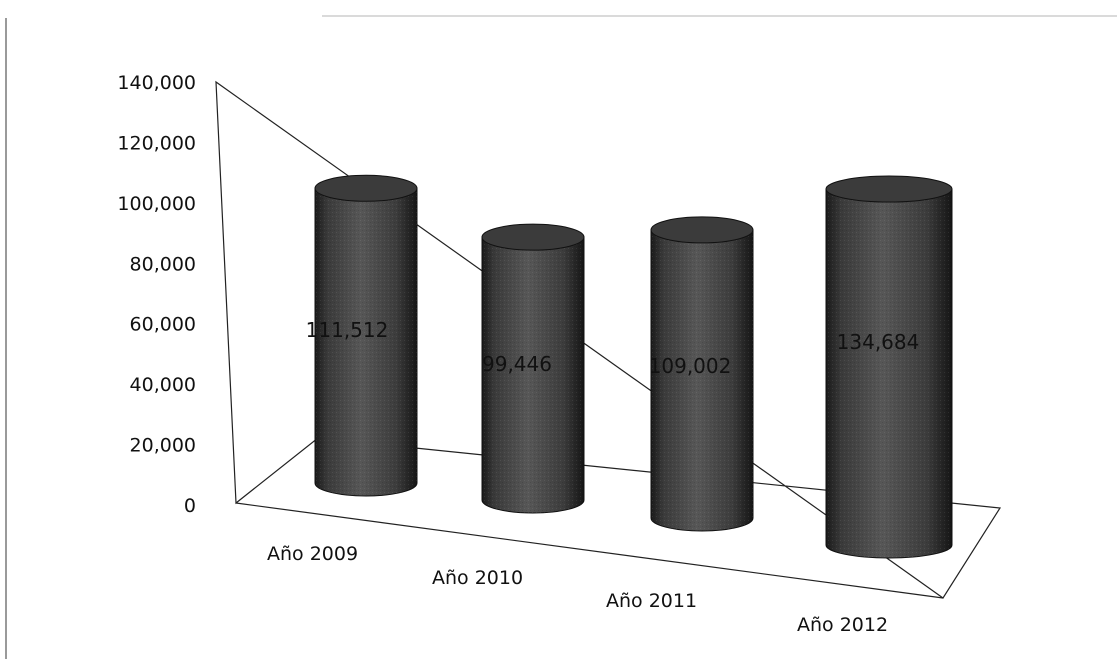 Image resolution: width=1117 pixels, height=659 pixels. What do you see at coordinates (156, 83) in the screenshot?
I see `y-tick-label: 140,000` at bounding box center [156, 83].